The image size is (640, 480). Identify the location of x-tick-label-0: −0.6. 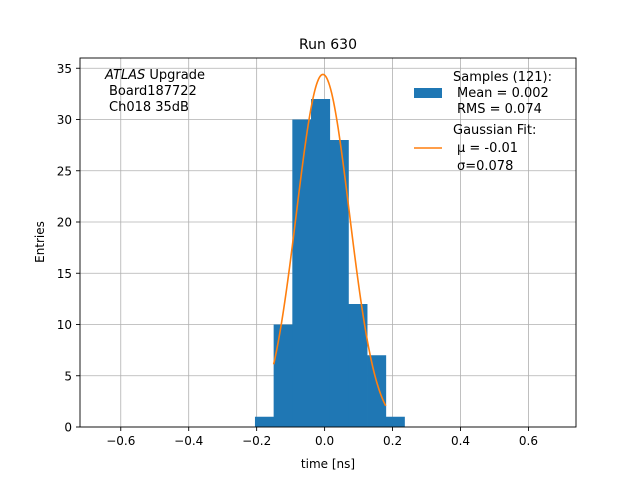
(120, 441).